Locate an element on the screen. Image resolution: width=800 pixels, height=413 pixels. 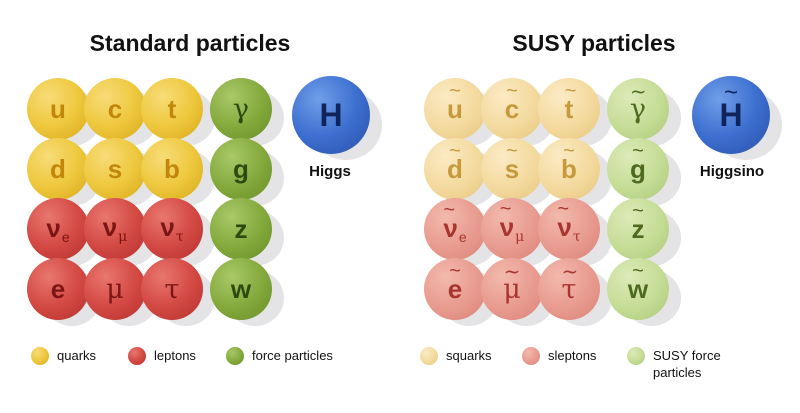
legend-force-particles-label: force particles is located at coordinates (292, 355).